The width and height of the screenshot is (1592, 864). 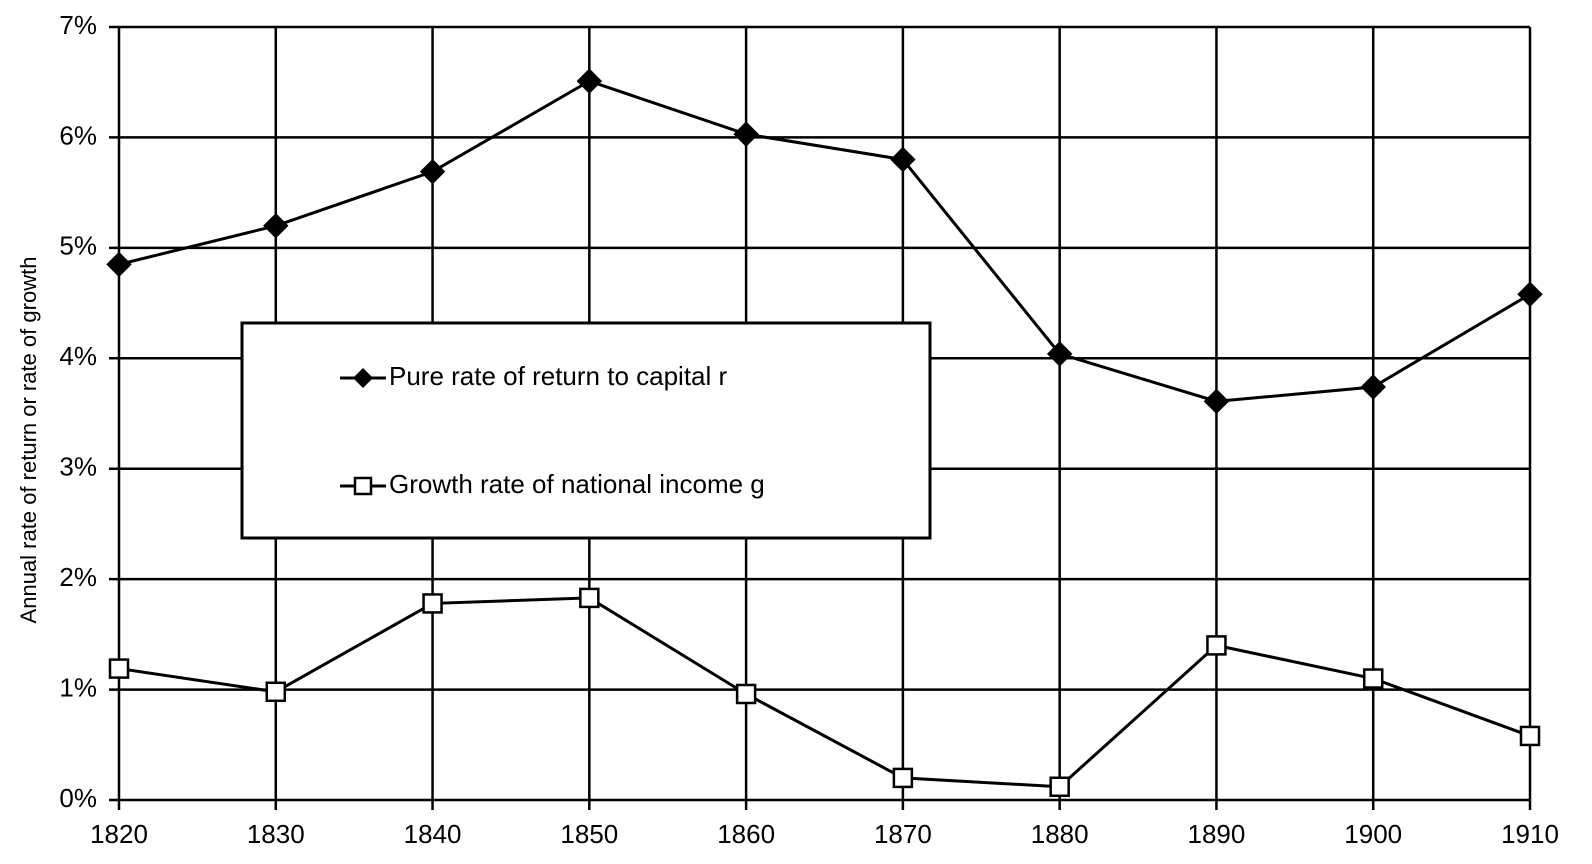 I want to click on y-tick-label: 3%, so click(x=78, y=467).